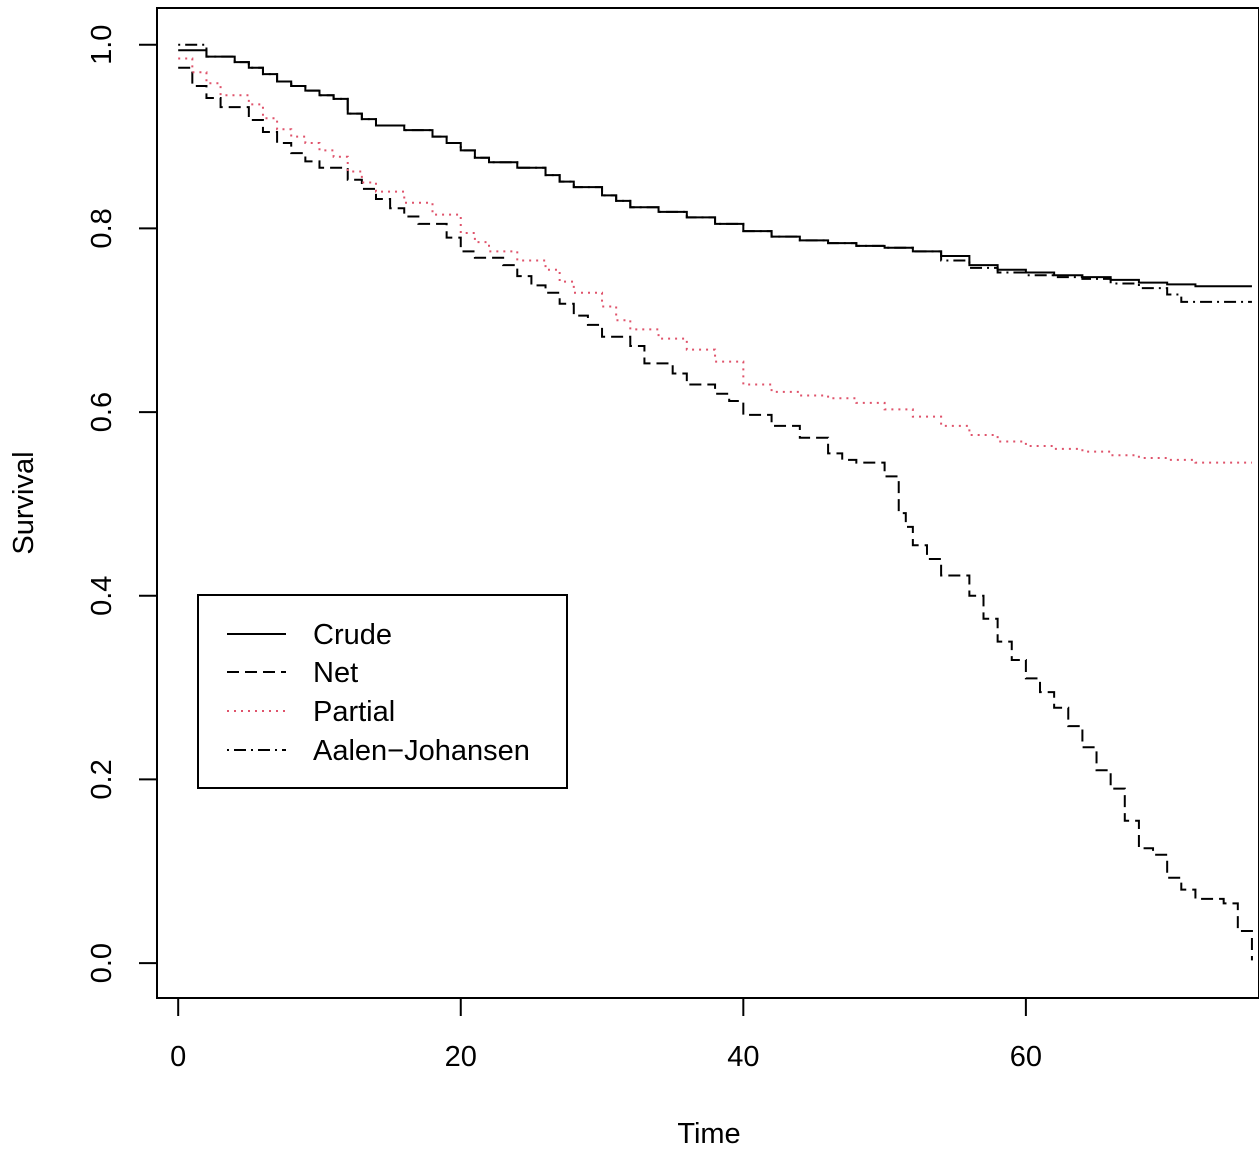 The image size is (1259, 1151). I want to click on y-axis-title: Survival, so click(24, 502).